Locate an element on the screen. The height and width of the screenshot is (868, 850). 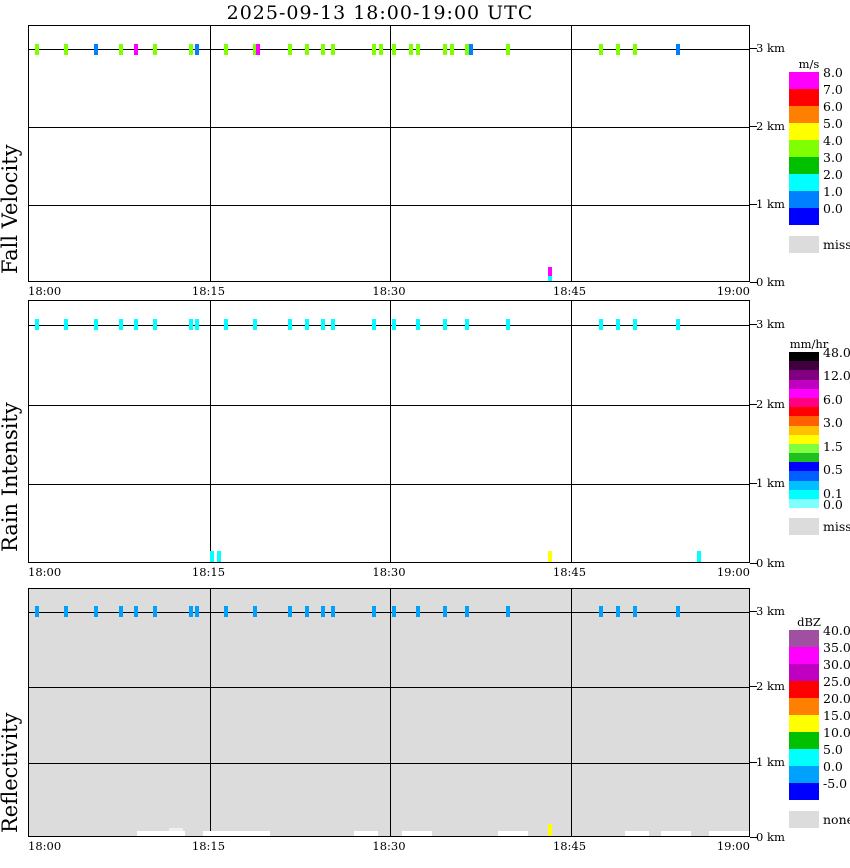
colorbar-tick-label: 4.0 is located at coordinates (833, 140).